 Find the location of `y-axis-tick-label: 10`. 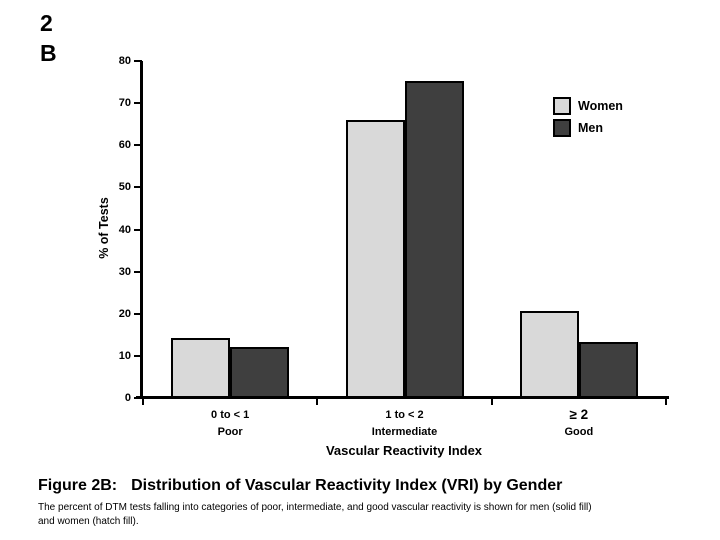

y-axis-tick-label: 10 is located at coordinates (124, 355).